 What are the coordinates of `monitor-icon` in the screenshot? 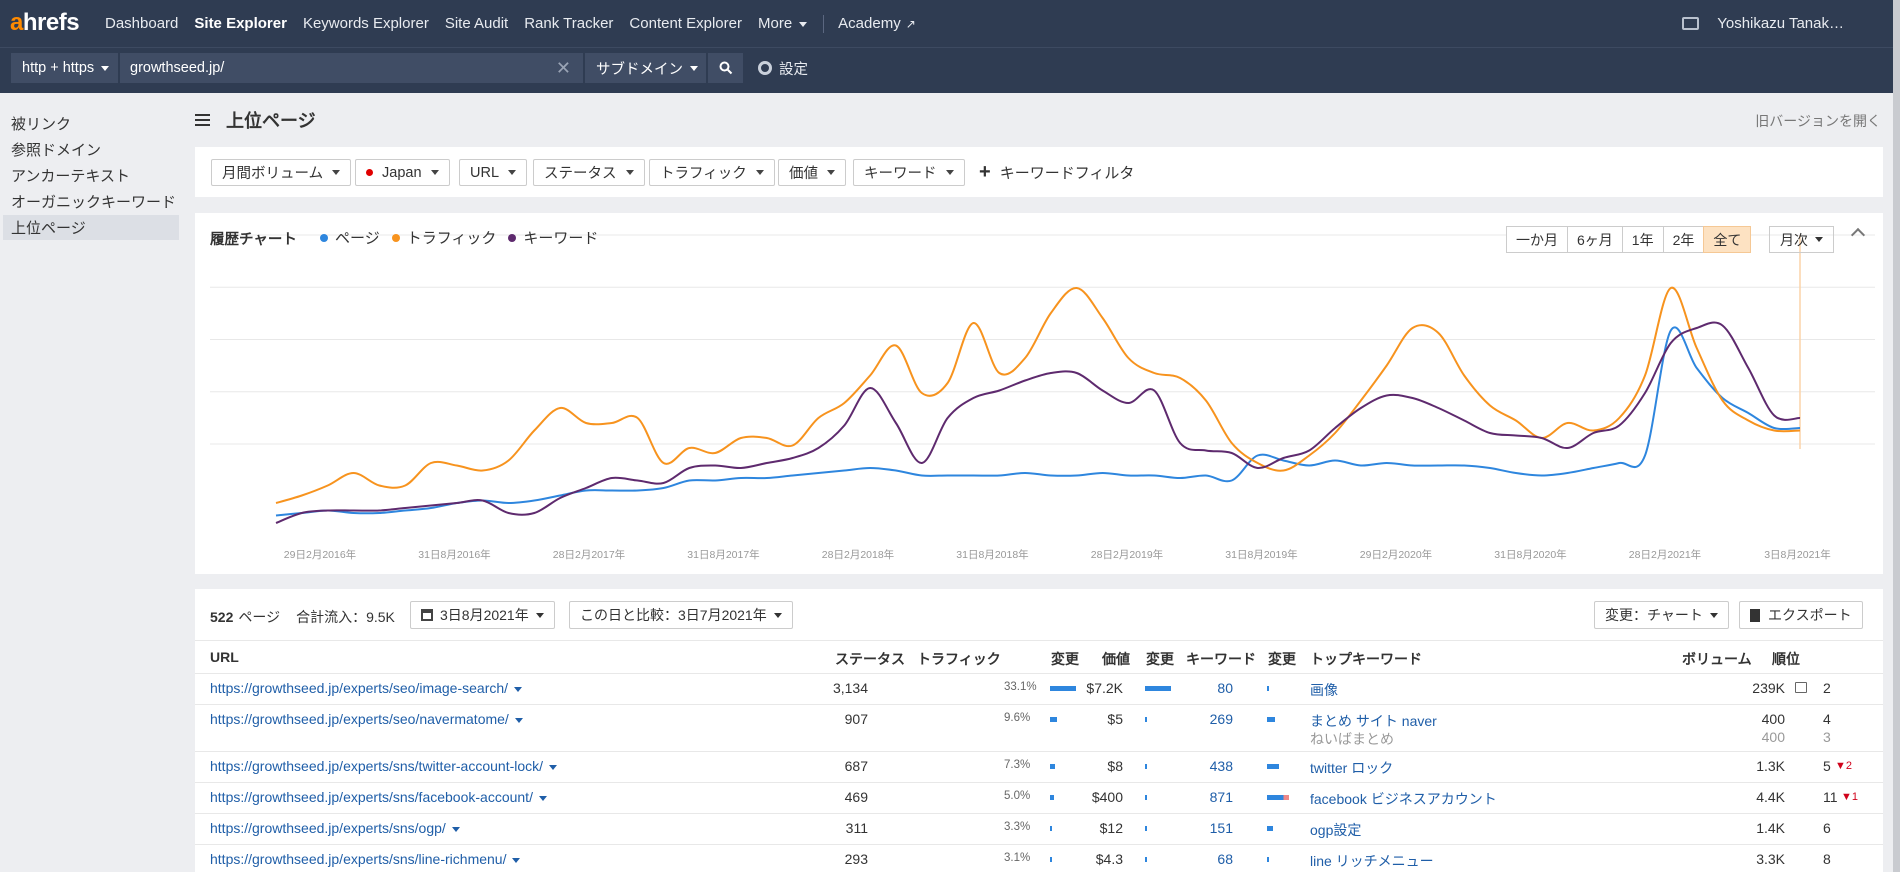 It's located at (1691, 23).